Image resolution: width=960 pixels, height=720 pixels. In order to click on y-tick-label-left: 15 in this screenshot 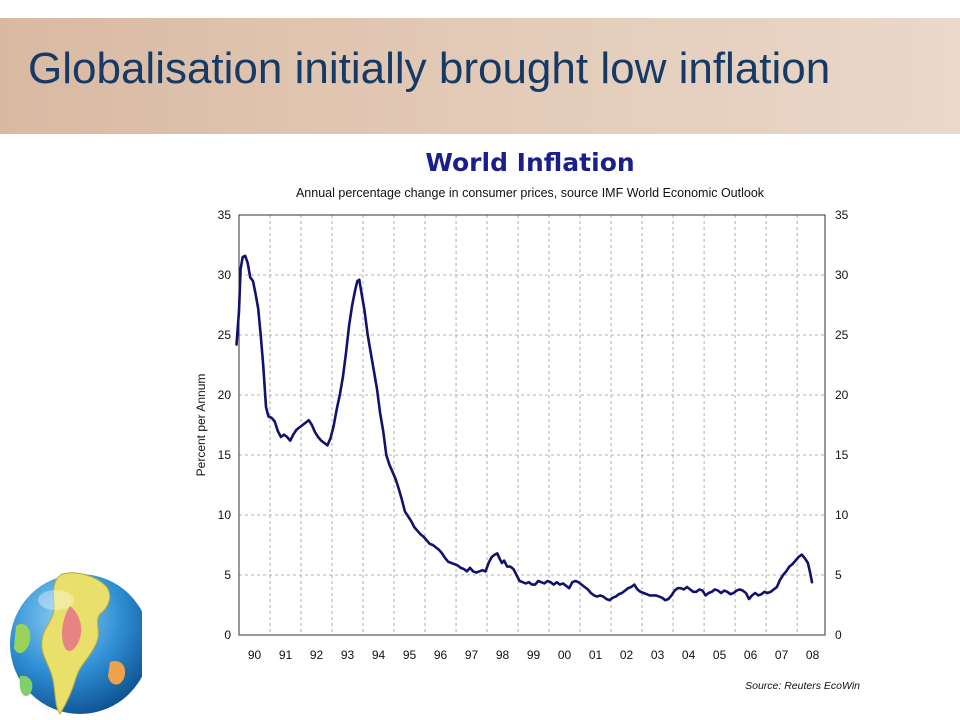, I will do `click(225, 455)`.